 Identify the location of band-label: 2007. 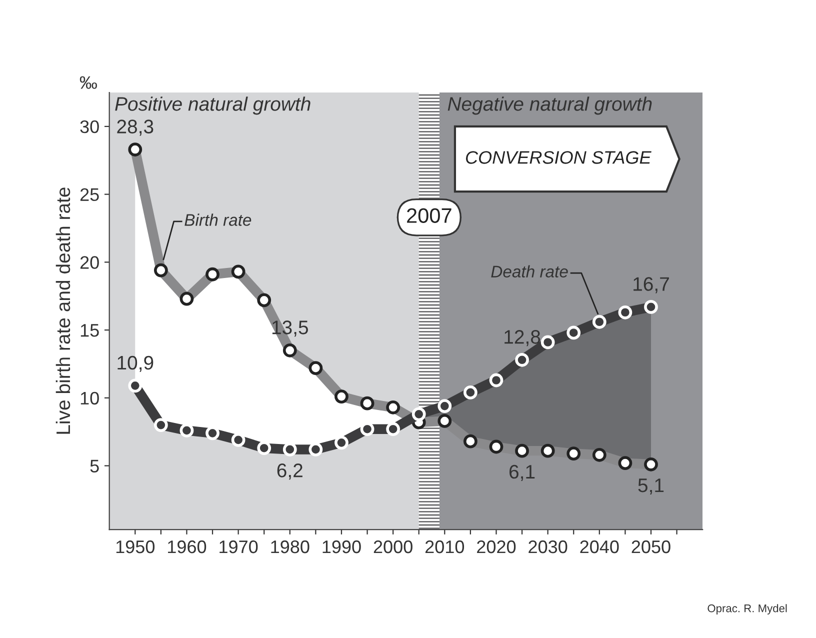
(429, 215).